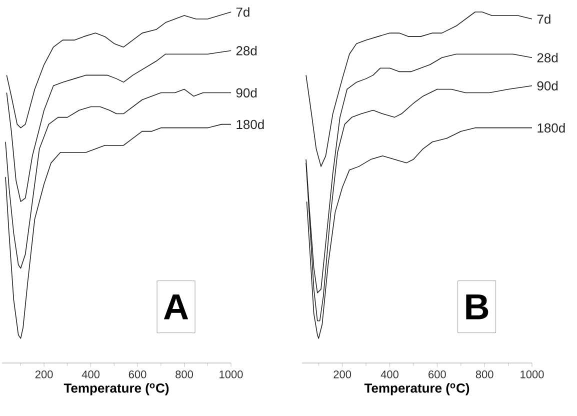 The width and height of the screenshot is (577, 416). What do you see at coordinates (176, 307) in the screenshot?
I see `annotation: A` at bounding box center [176, 307].